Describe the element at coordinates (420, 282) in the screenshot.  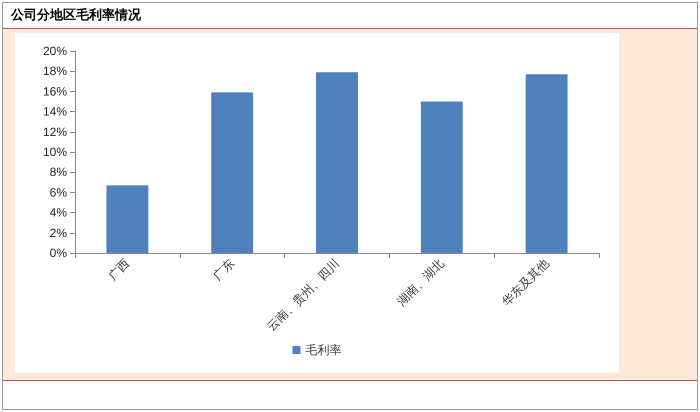
I see `x-tick-label: 湖南、湖北` at that location.